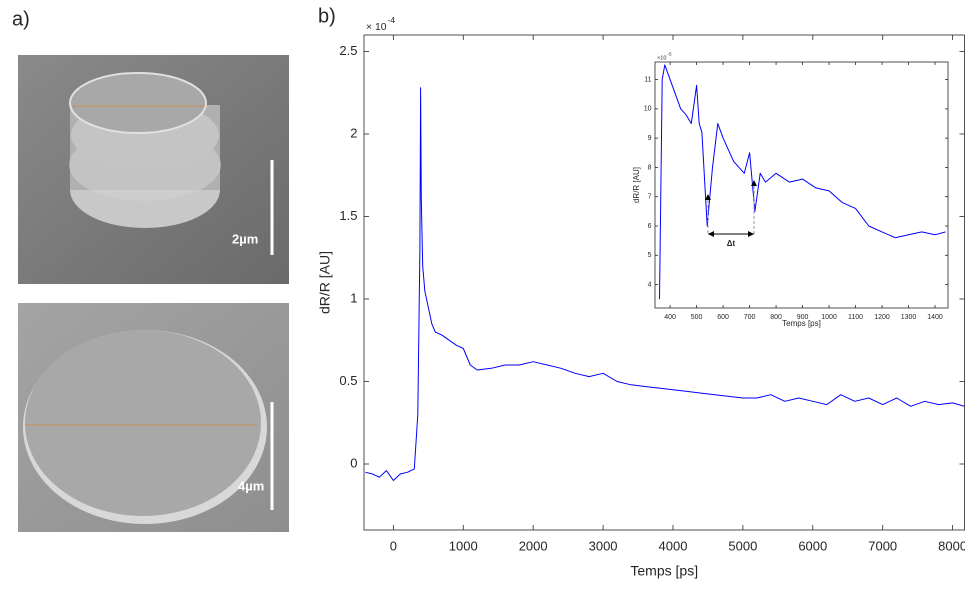 This screenshot has width=965, height=589. What do you see at coordinates (376, 27) in the screenshot?
I see `axis-exponent-base: × 10` at bounding box center [376, 27].